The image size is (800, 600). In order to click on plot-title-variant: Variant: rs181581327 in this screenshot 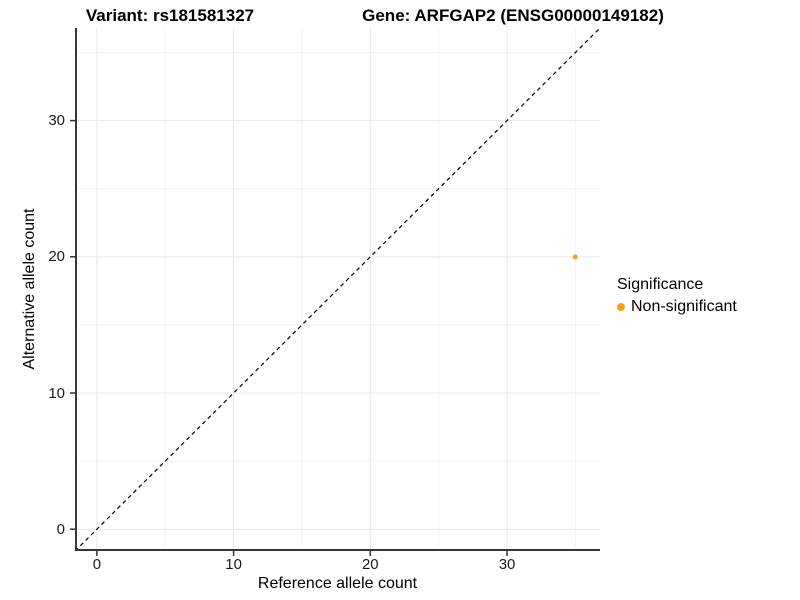, I will do `click(170, 15)`.